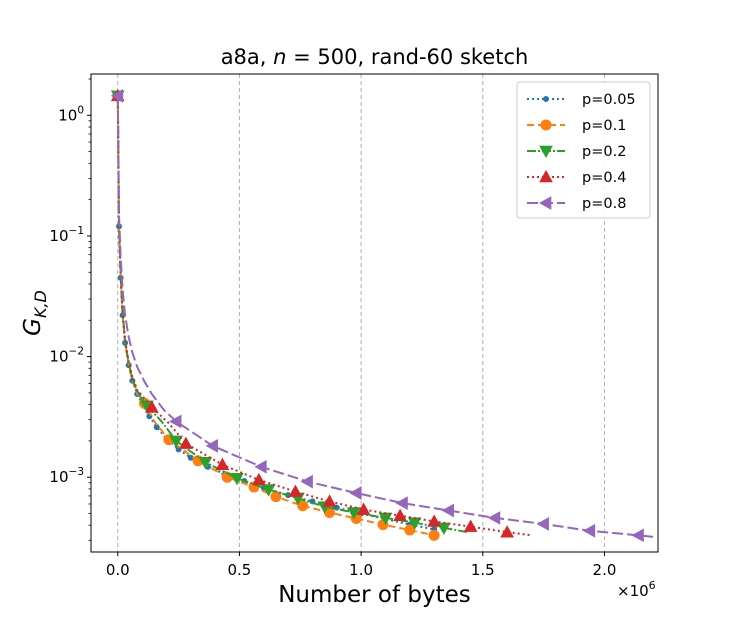 The height and width of the screenshot is (618, 731). Describe the element at coordinates (636, 589) in the screenshot. I see `x-scale-label: ×10⁶` at that location.